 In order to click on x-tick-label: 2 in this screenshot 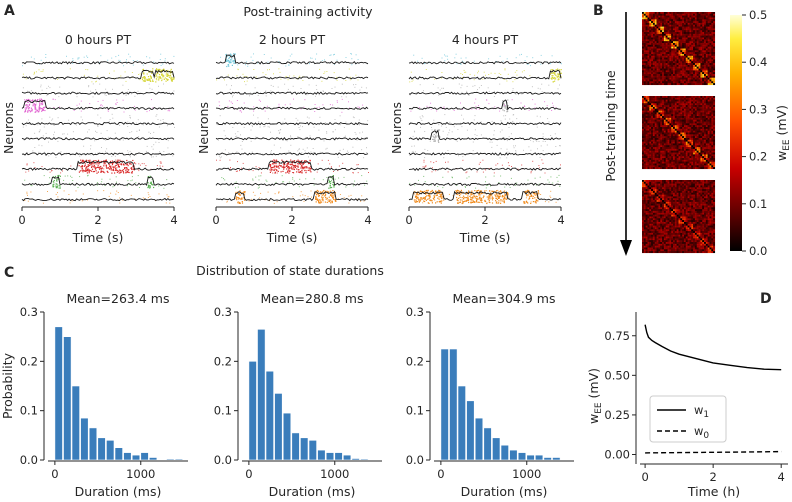, I will do `click(484, 220)`.